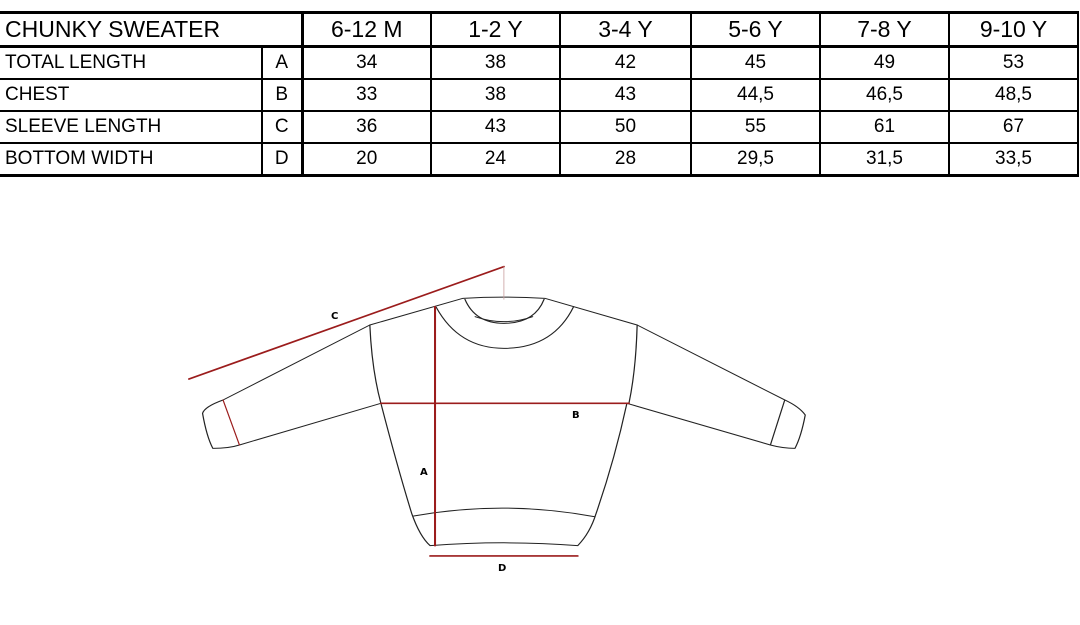 The height and width of the screenshot is (625, 1080). What do you see at coordinates (365, 127) in the screenshot?
I see `table-cell: 36` at bounding box center [365, 127].